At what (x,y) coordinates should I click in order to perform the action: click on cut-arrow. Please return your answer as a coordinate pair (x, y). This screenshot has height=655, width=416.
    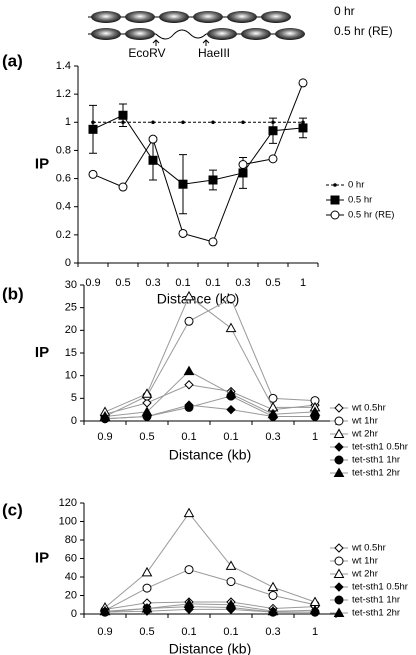
    Looking at the image, I should click on (181, 42).